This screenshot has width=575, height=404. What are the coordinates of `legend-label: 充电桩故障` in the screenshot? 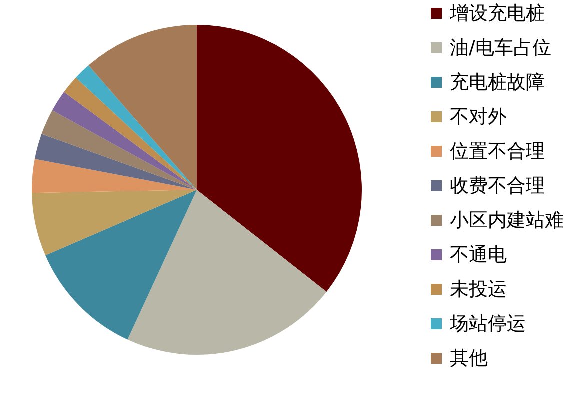 It's located at (497, 83).